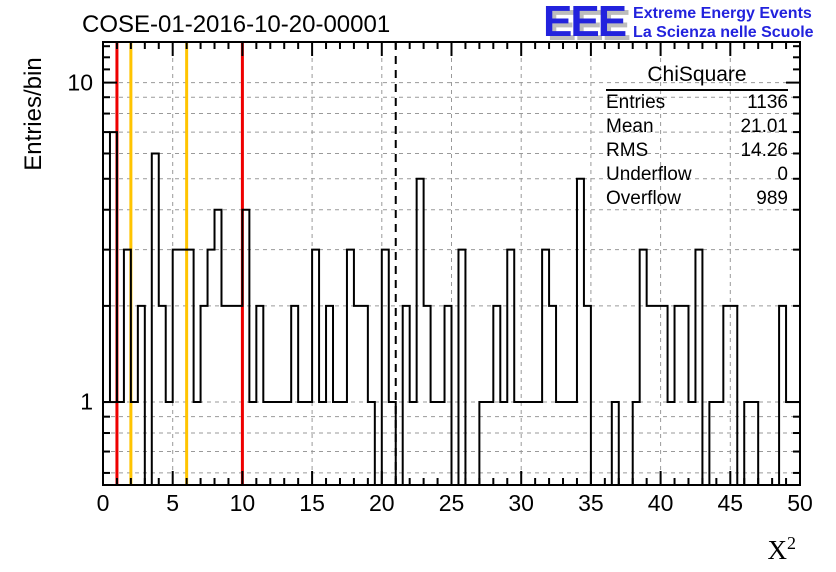 Image resolution: width=836 pixels, height=572 pixels. I want to click on x-axis-title: X2, so click(782, 549).